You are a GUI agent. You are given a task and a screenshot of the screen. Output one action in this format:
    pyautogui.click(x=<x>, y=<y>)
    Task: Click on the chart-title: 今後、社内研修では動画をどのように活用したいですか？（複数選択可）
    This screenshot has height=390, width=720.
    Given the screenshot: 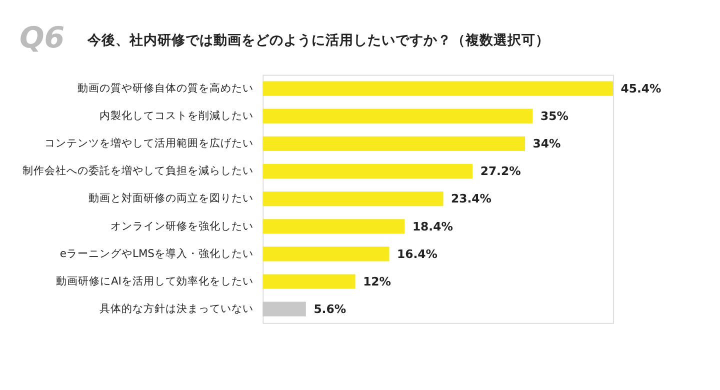 What is the action you would take?
    pyautogui.click(x=318, y=40)
    